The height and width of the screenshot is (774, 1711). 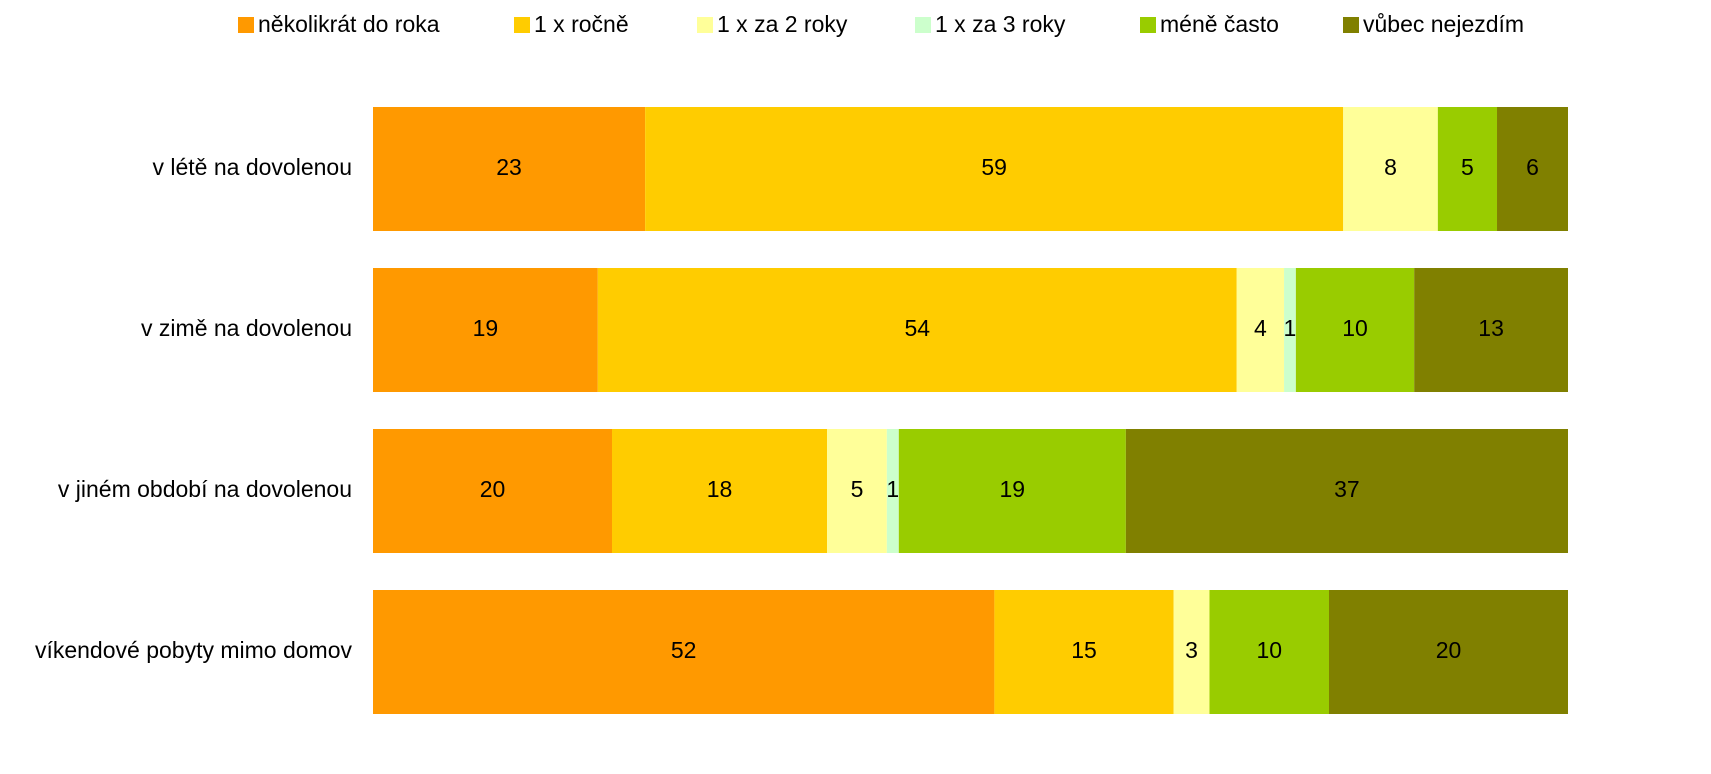 I want to click on data-label: 8, so click(x=1390, y=167).